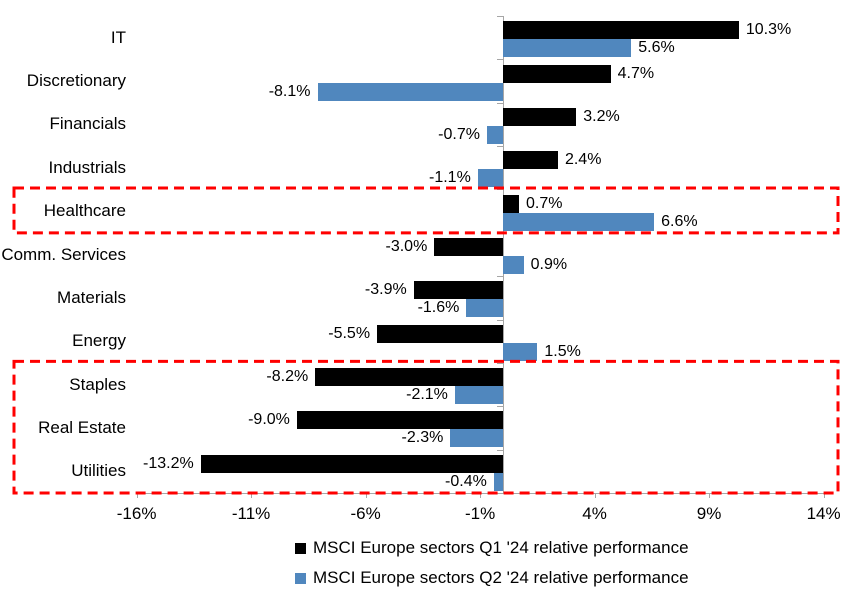  Describe the element at coordinates (385, 290) in the screenshot. I see `value-label: -3.9%` at that location.